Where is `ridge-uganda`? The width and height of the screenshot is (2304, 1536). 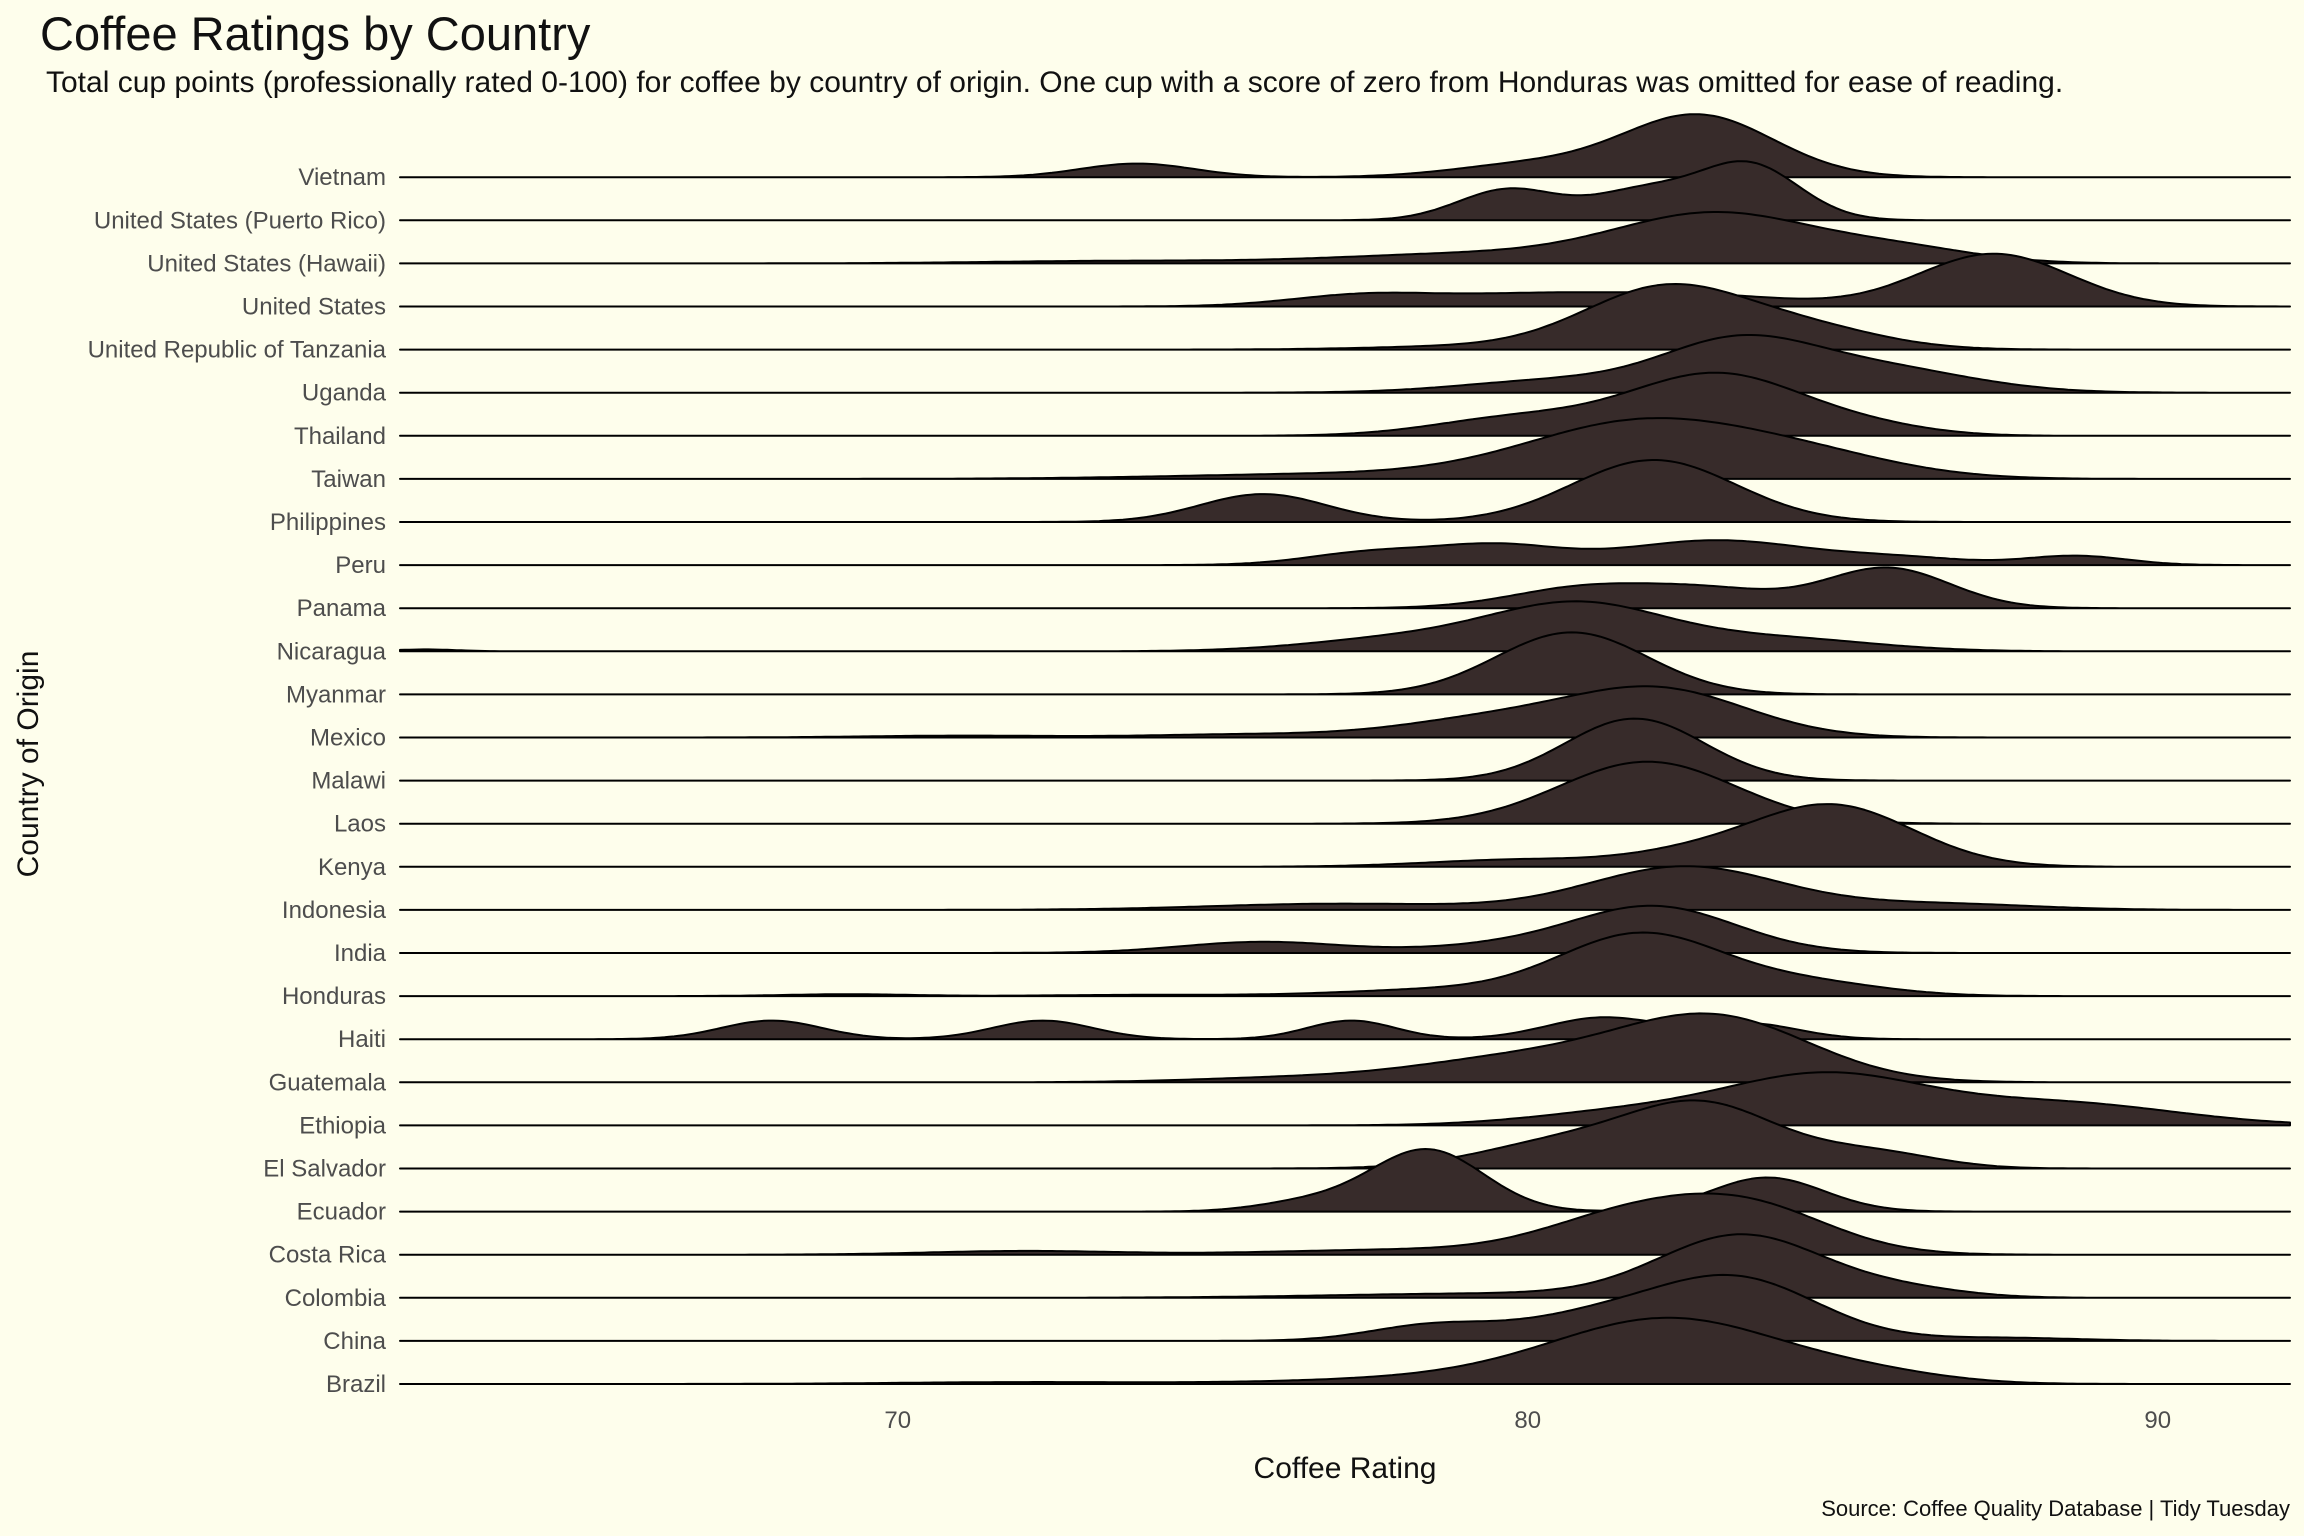
ridge-uganda is located at coordinates (1345, 364).